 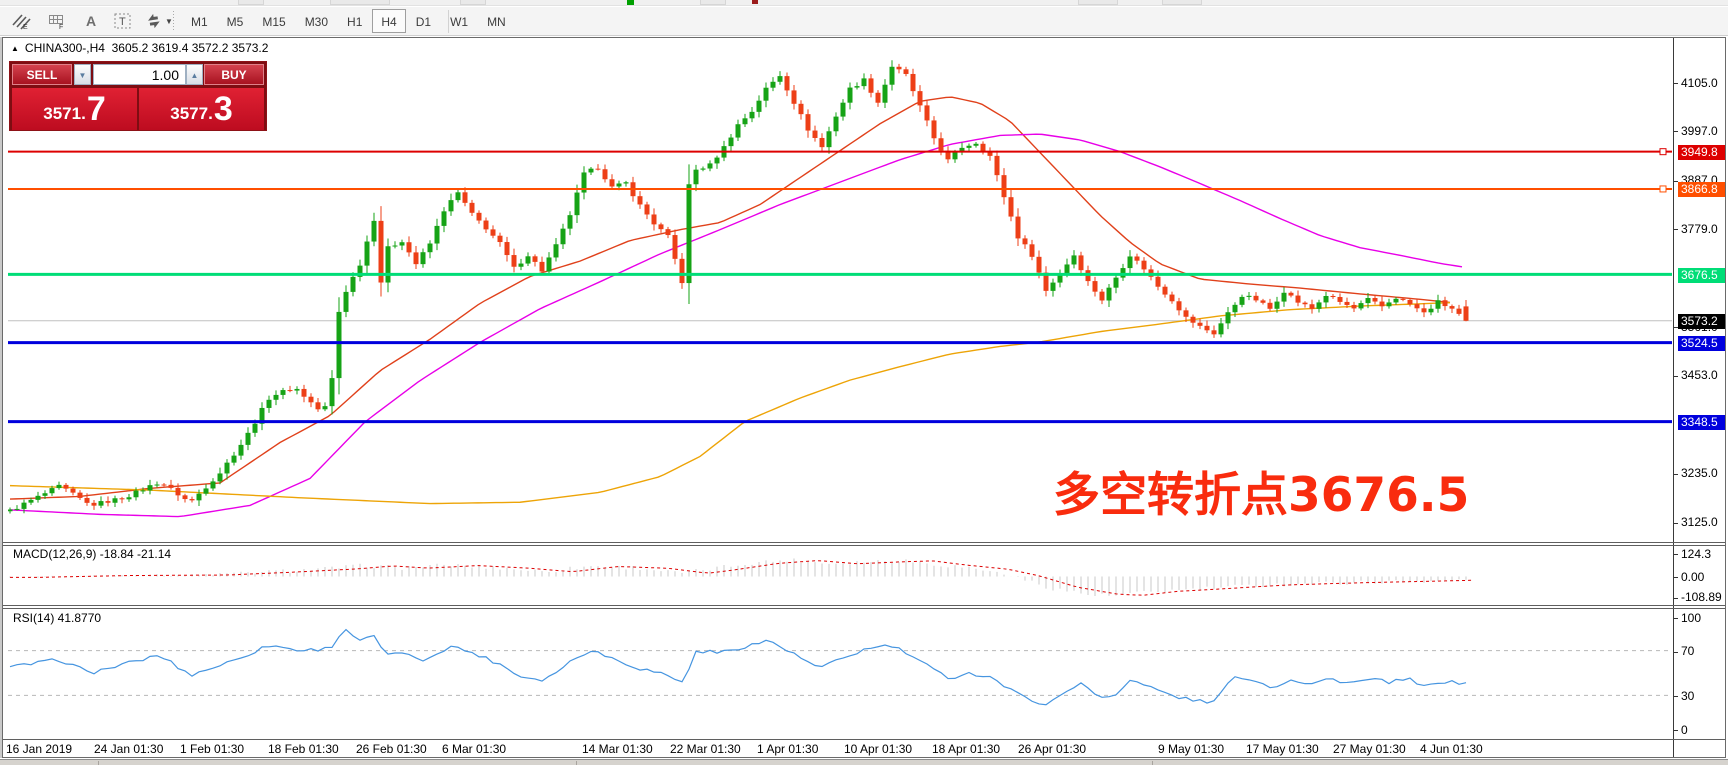 What do you see at coordinates (223, 108) in the screenshot?
I see `buy-price-big-digit: 3` at bounding box center [223, 108].